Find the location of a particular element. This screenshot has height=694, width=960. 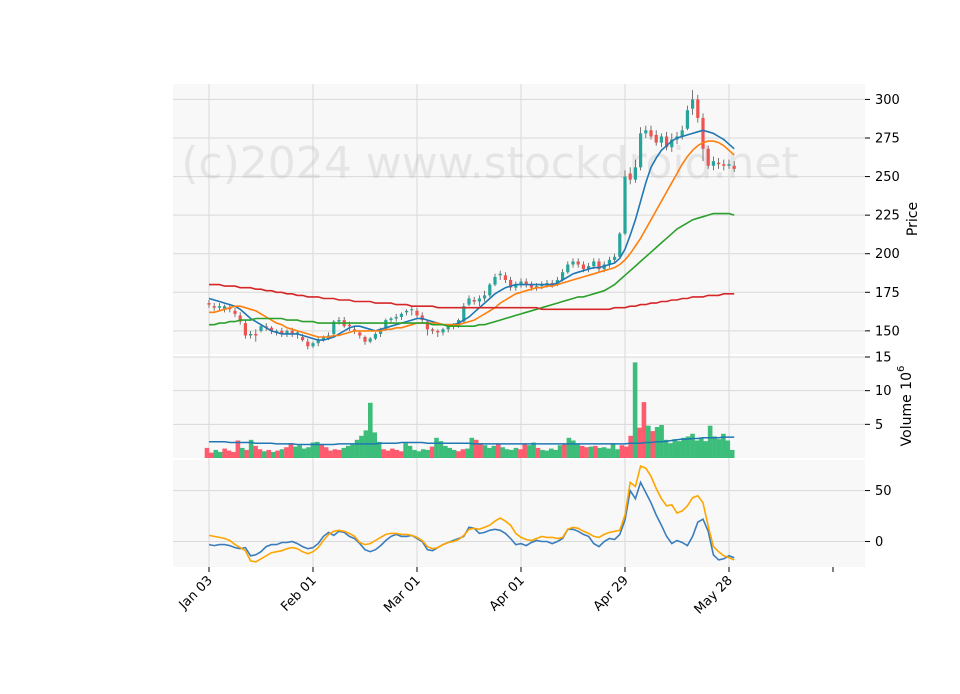

price-axis-tick-label: 225 is located at coordinates (887, 216).